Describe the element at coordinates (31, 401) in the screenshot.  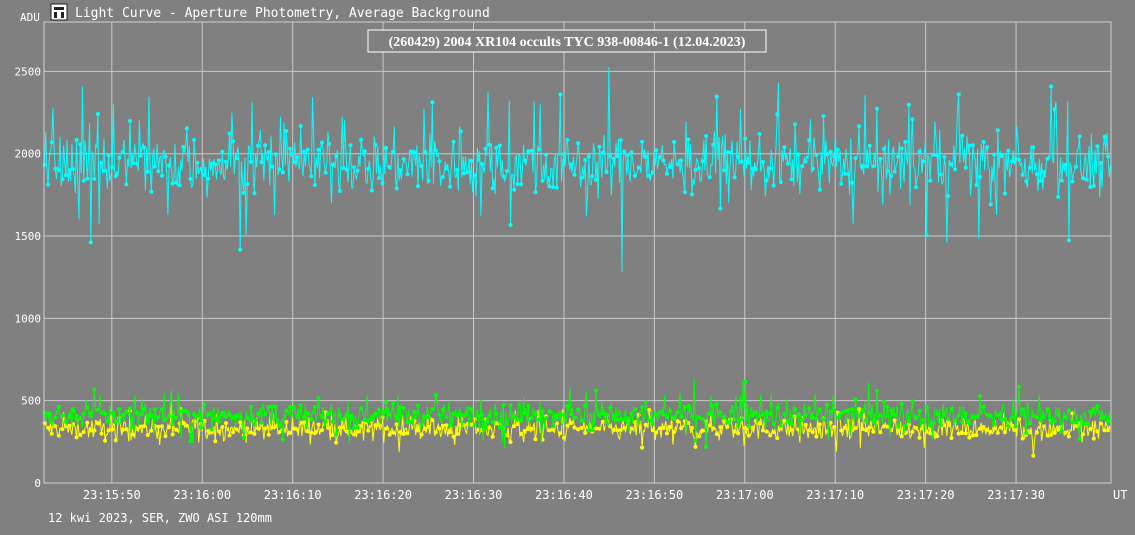
I see `y-tick-label: 500` at that location.